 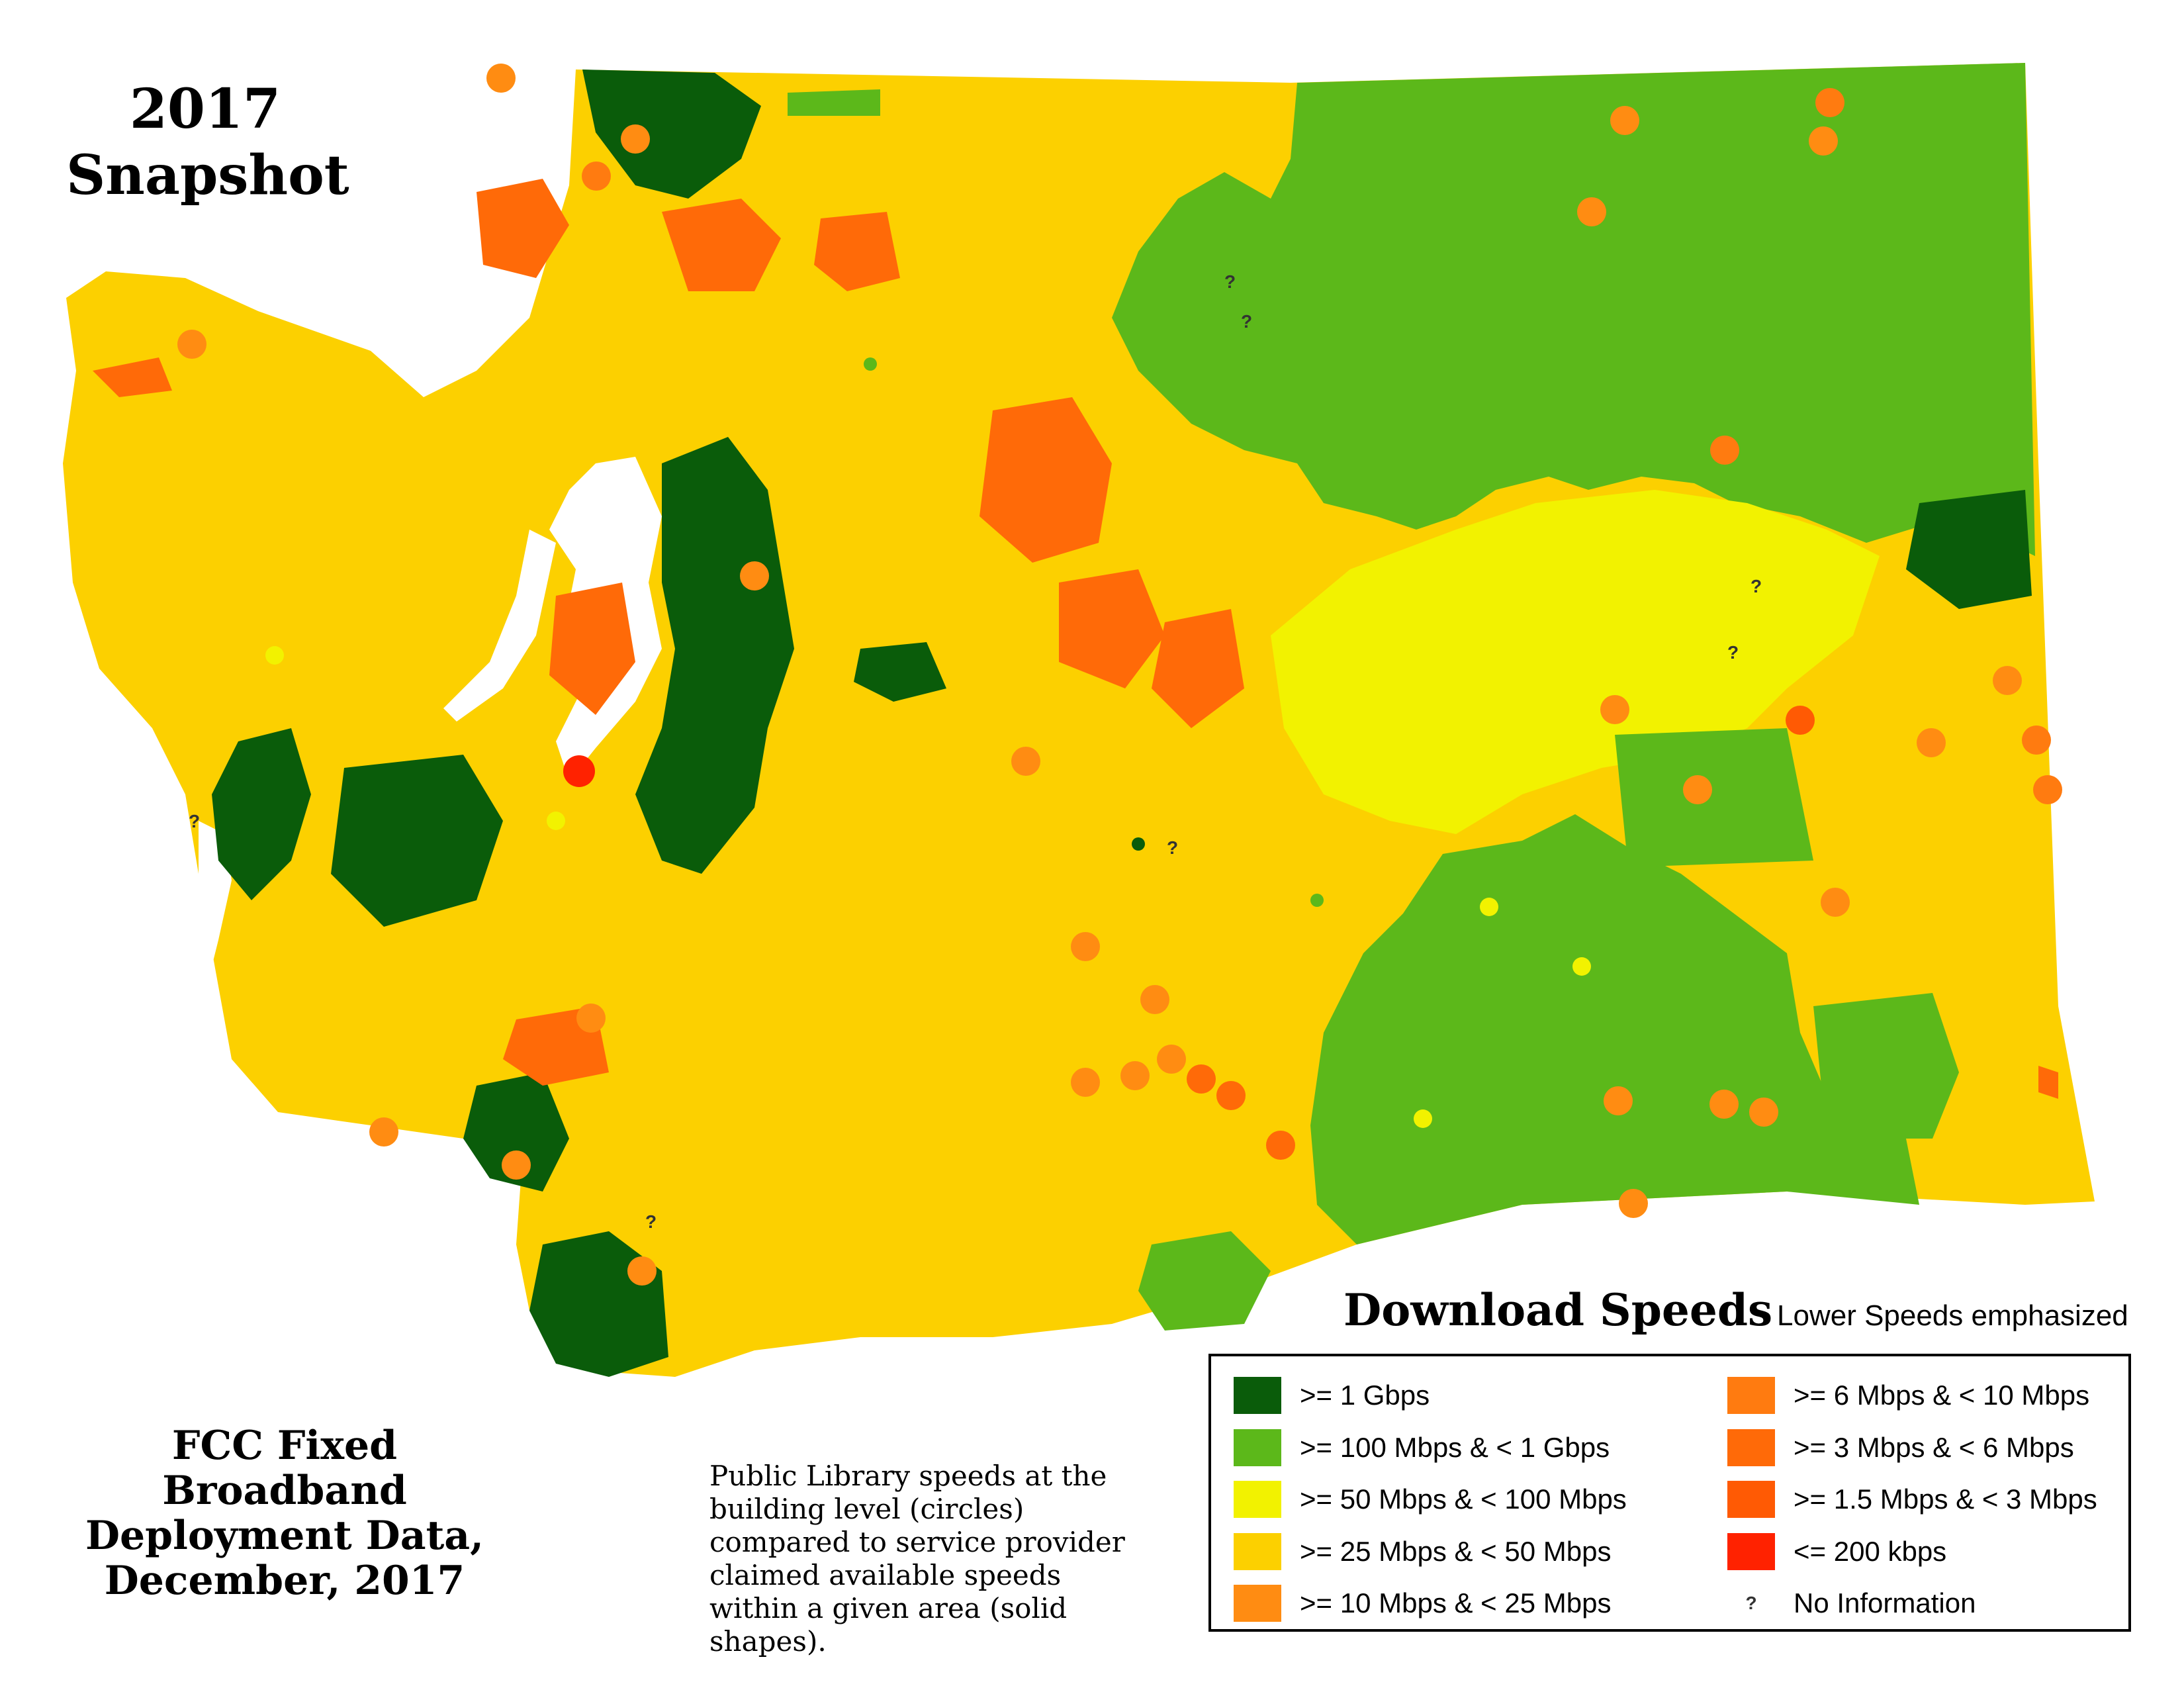 What do you see at coordinates (1365, 1395) in the screenshot?
I see `legend-label: >= 1 Gbps` at bounding box center [1365, 1395].